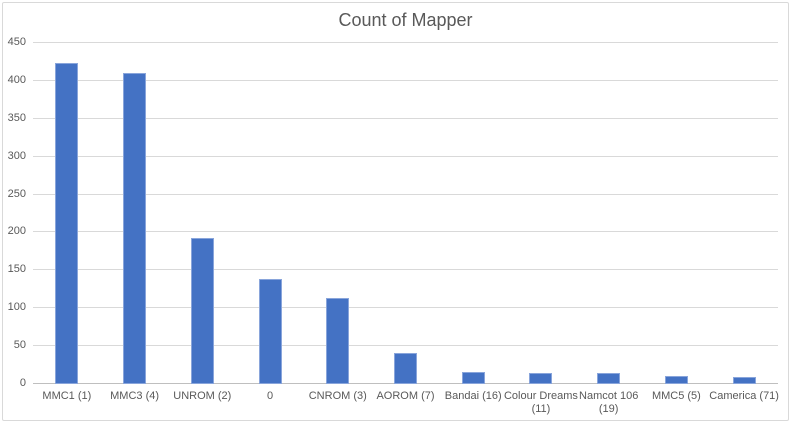  What do you see at coordinates (16, 269) in the screenshot?
I see `y-tick-label: 150` at bounding box center [16, 269].